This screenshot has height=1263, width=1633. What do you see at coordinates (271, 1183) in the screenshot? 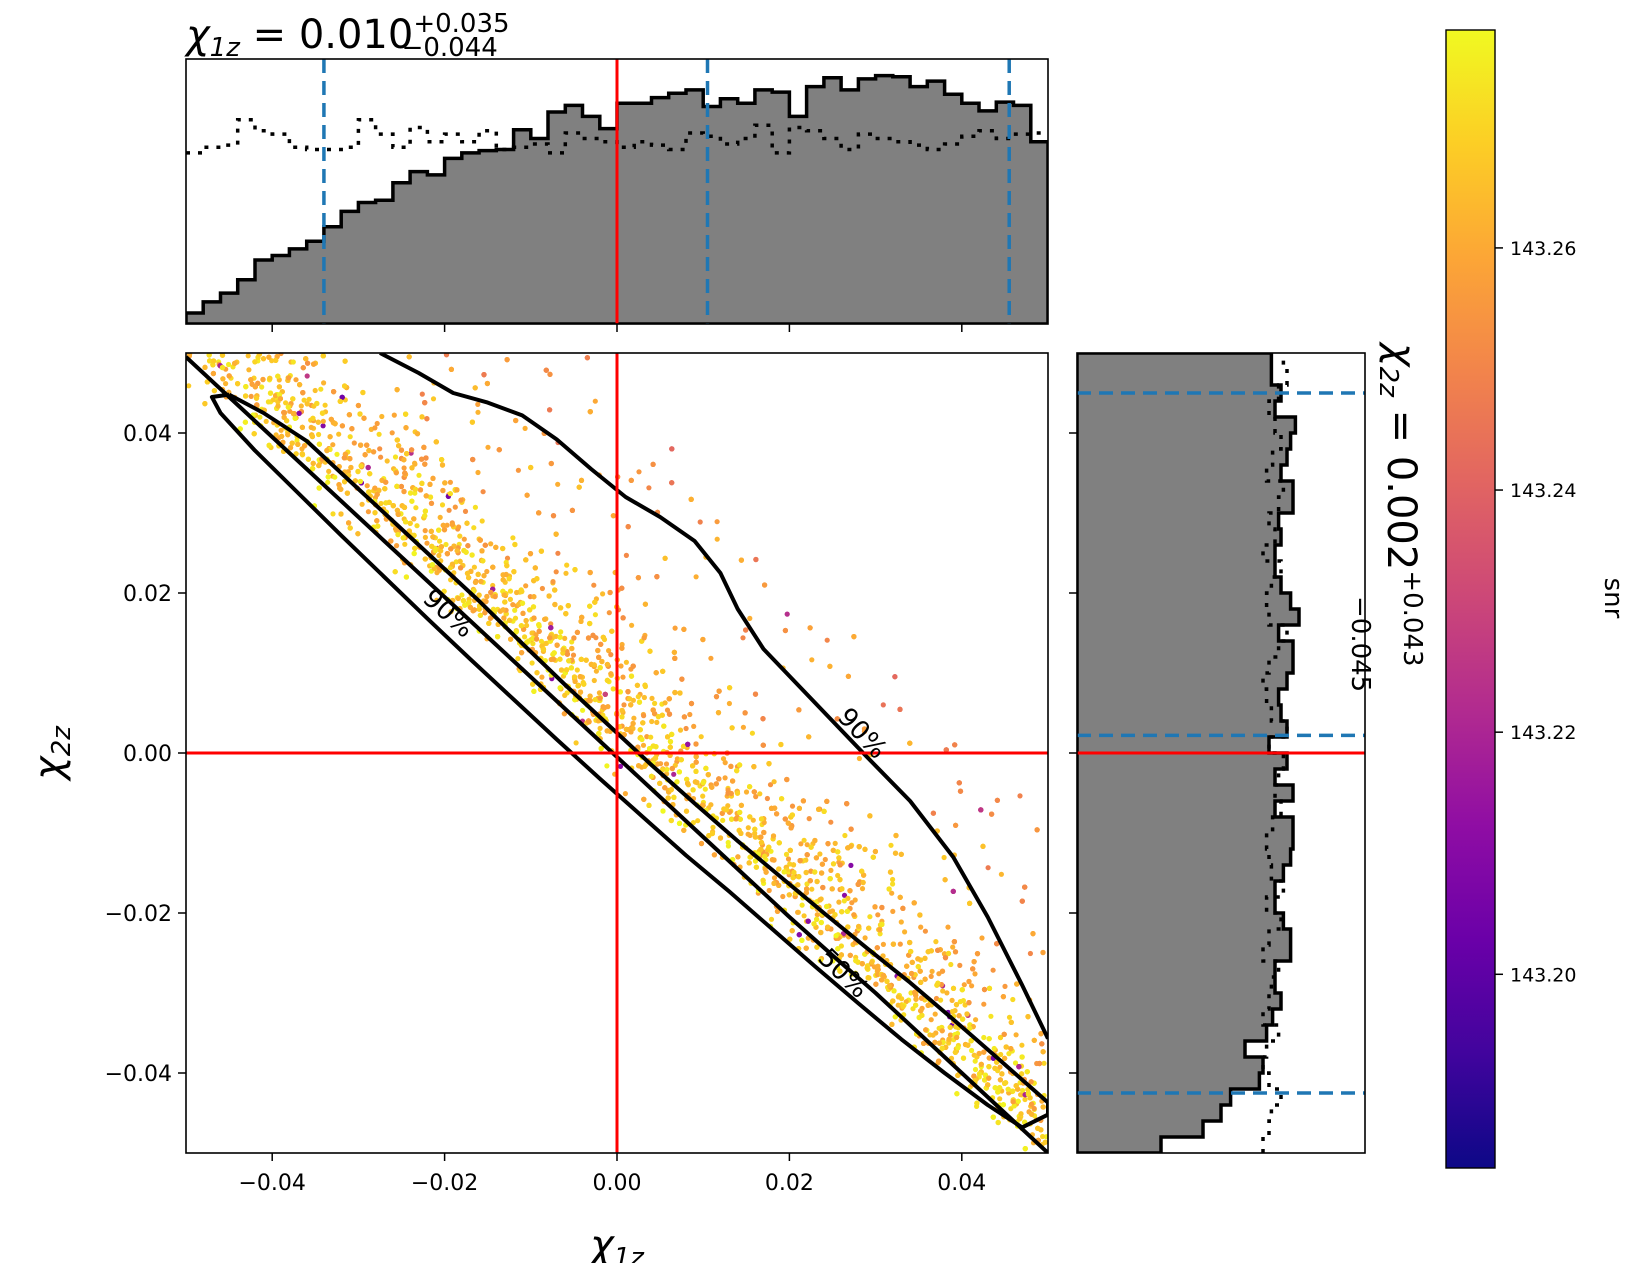
I see `x-tick-label: −0.04` at bounding box center [271, 1183].